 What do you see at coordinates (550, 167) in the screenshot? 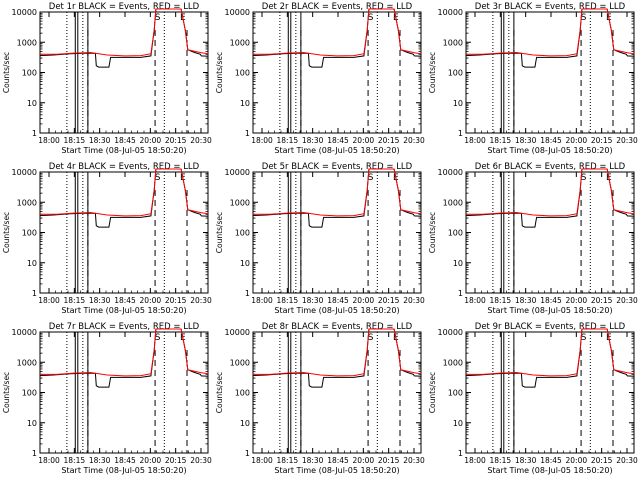
I see `panel-title: Det 6r BLACK = Events, RED = LLD` at bounding box center [550, 167].